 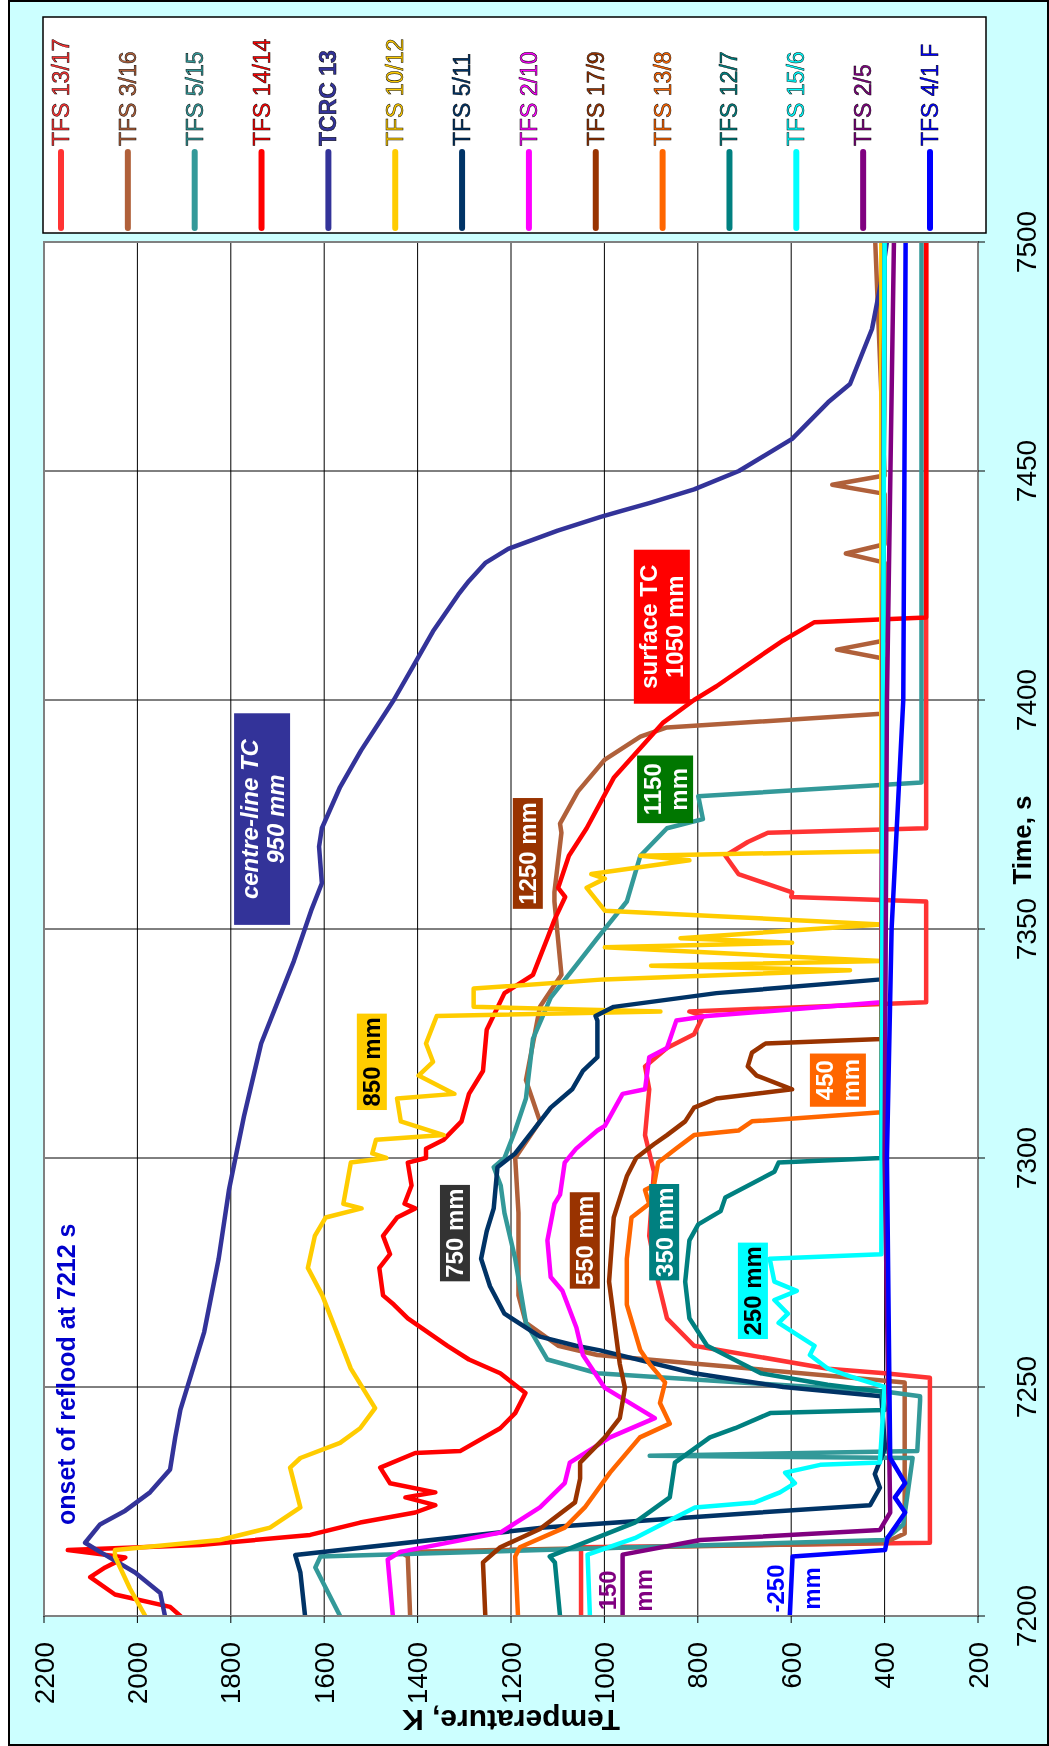 What do you see at coordinates (528, 853) in the screenshot?
I see `annotation: 1250 mm` at bounding box center [528, 853].